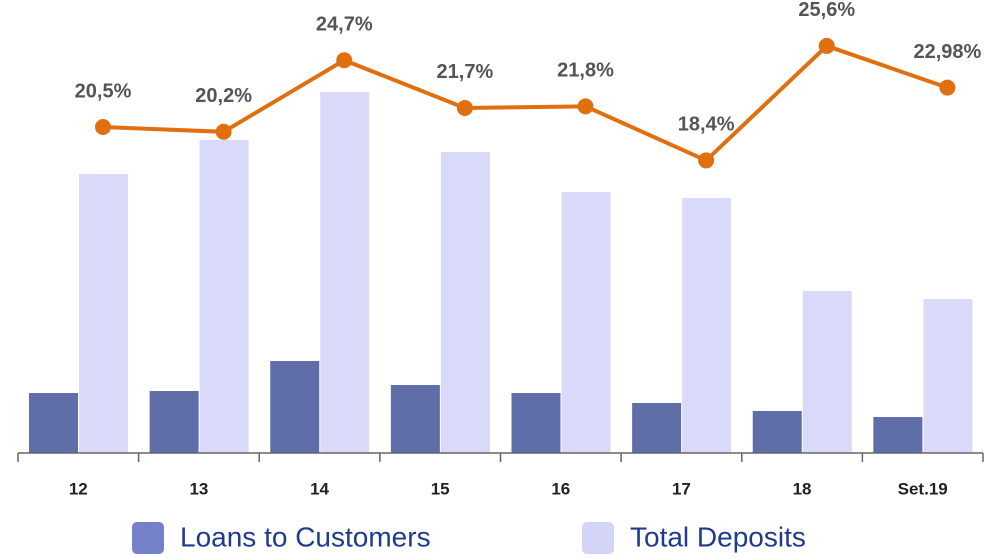 The image size is (1001, 558). I want to click on data-label: 24,7%, so click(344, 25).